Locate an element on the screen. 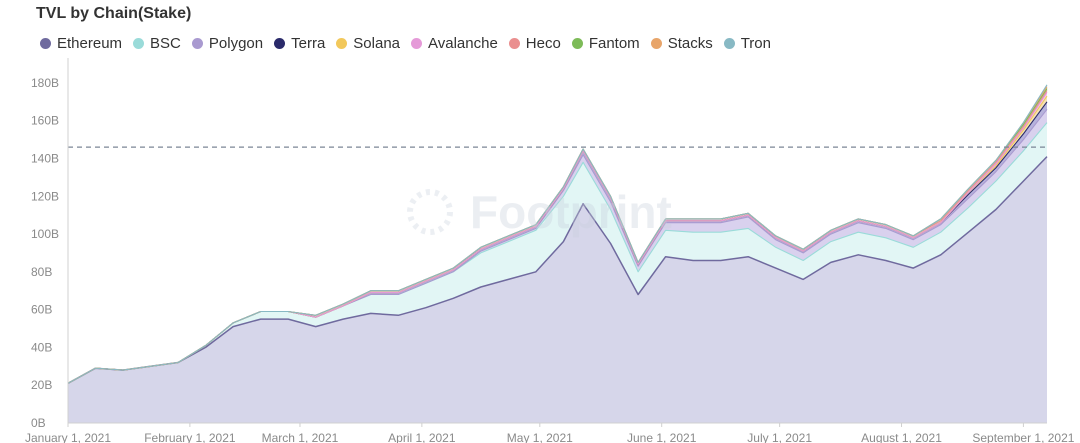  y-tick-label: 140B is located at coordinates (45, 158).